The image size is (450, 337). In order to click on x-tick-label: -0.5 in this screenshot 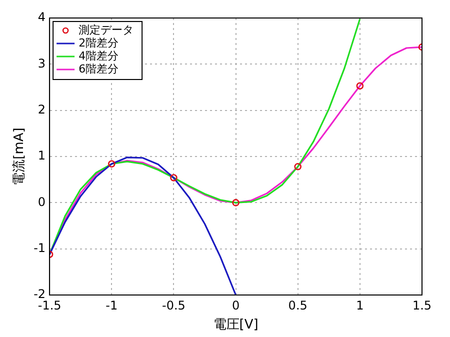, I will do `click(174, 305)`.